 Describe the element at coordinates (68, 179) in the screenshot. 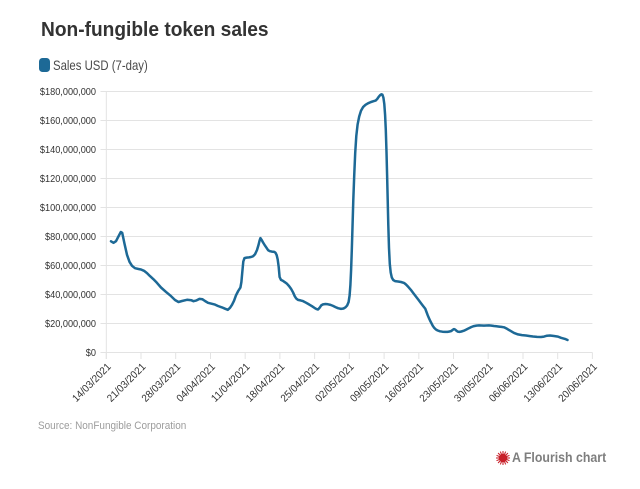

I see `svg-text: $120,000,000` at that location.